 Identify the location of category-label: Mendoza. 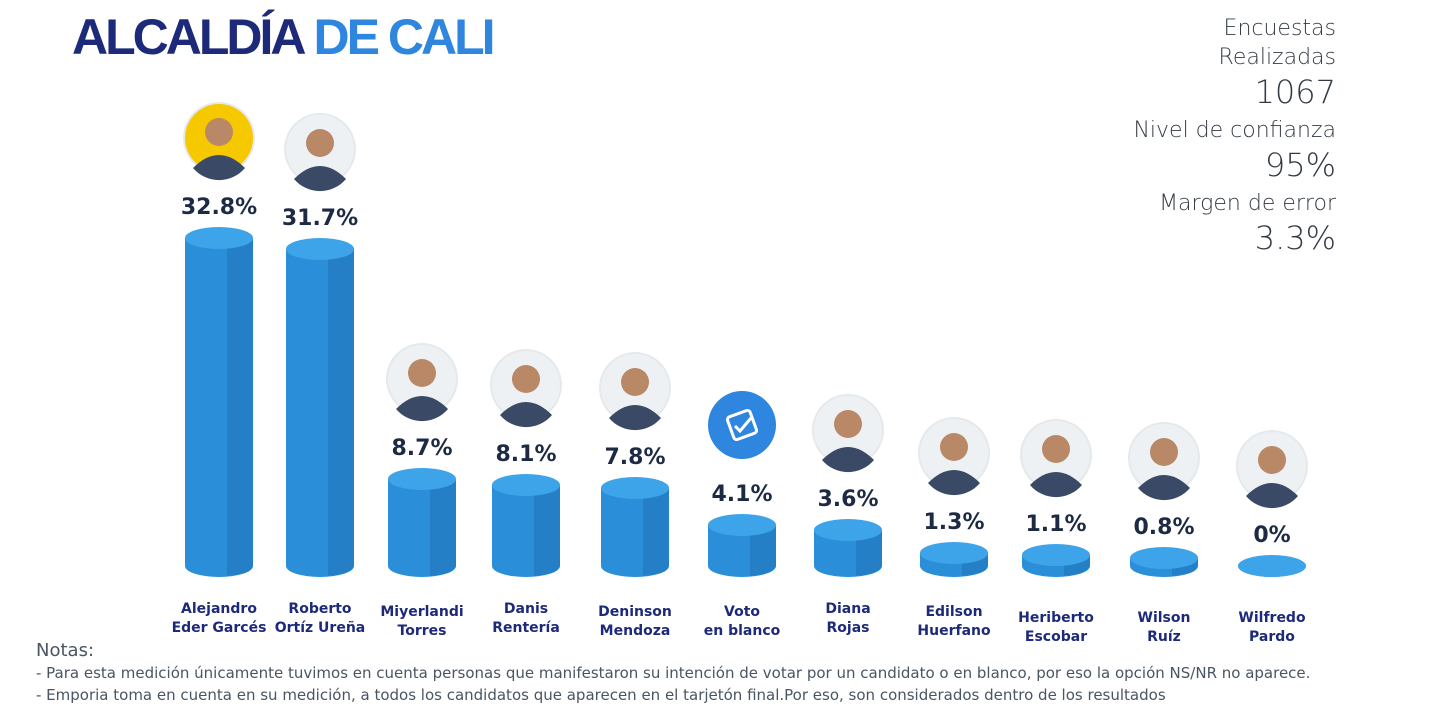
(635, 631).